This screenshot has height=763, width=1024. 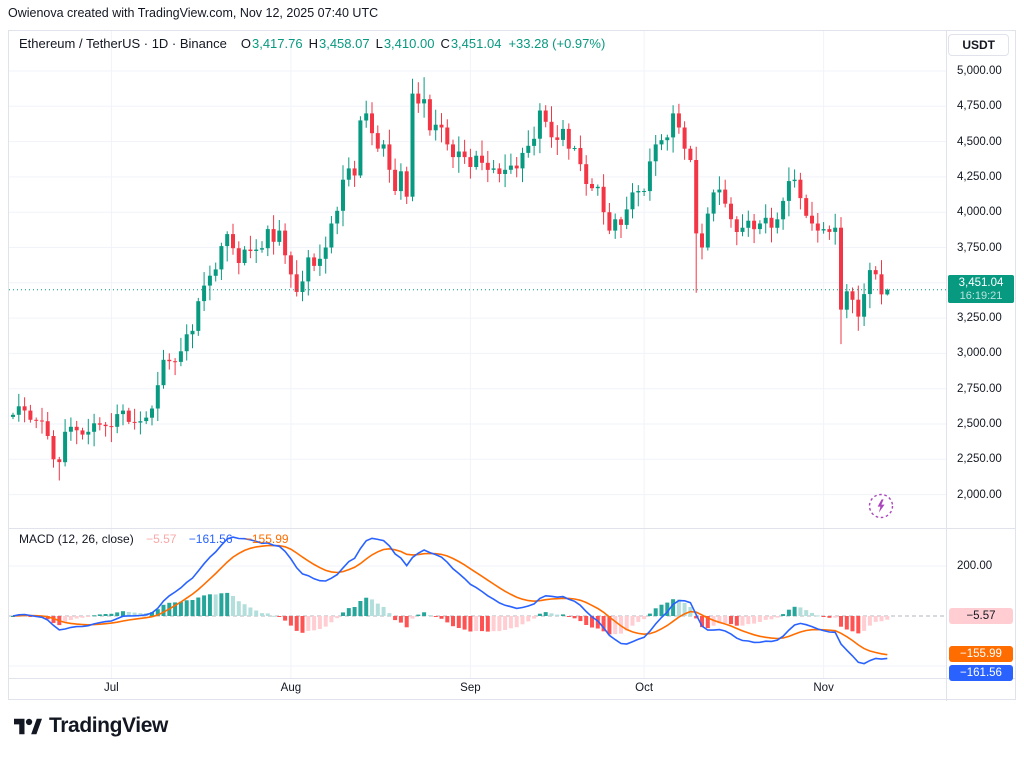 I want to click on price-tick-label: 3,750.00, so click(x=979, y=247).